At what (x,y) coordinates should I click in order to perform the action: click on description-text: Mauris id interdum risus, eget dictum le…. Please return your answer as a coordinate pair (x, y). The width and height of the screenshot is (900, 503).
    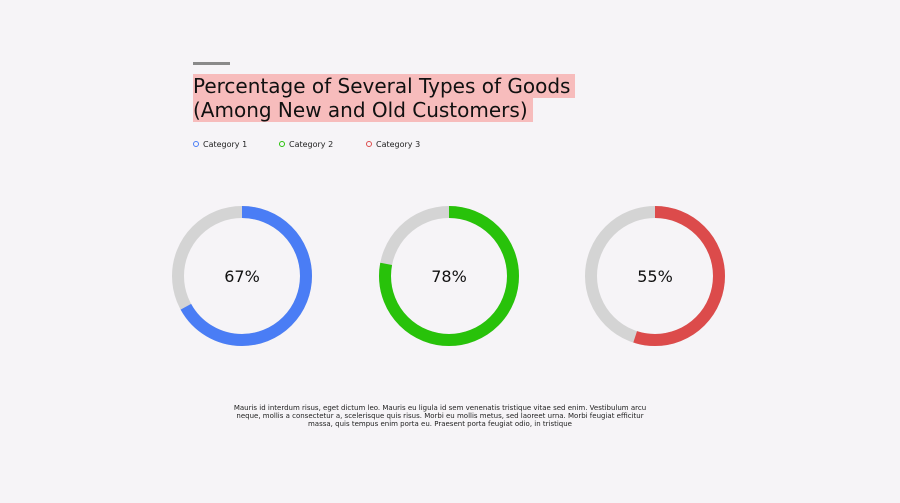
    Looking at the image, I should click on (440, 416).